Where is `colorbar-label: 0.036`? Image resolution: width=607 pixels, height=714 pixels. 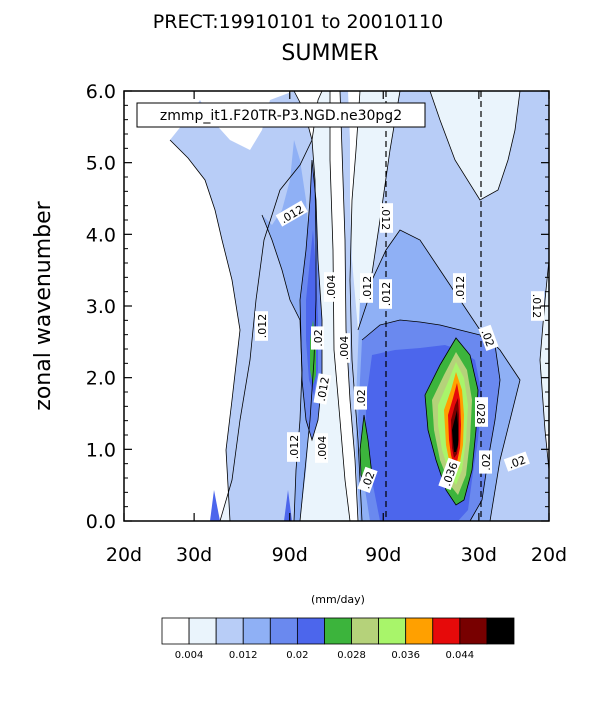
colorbar-label: 0.036 is located at coordinates (405, 655).